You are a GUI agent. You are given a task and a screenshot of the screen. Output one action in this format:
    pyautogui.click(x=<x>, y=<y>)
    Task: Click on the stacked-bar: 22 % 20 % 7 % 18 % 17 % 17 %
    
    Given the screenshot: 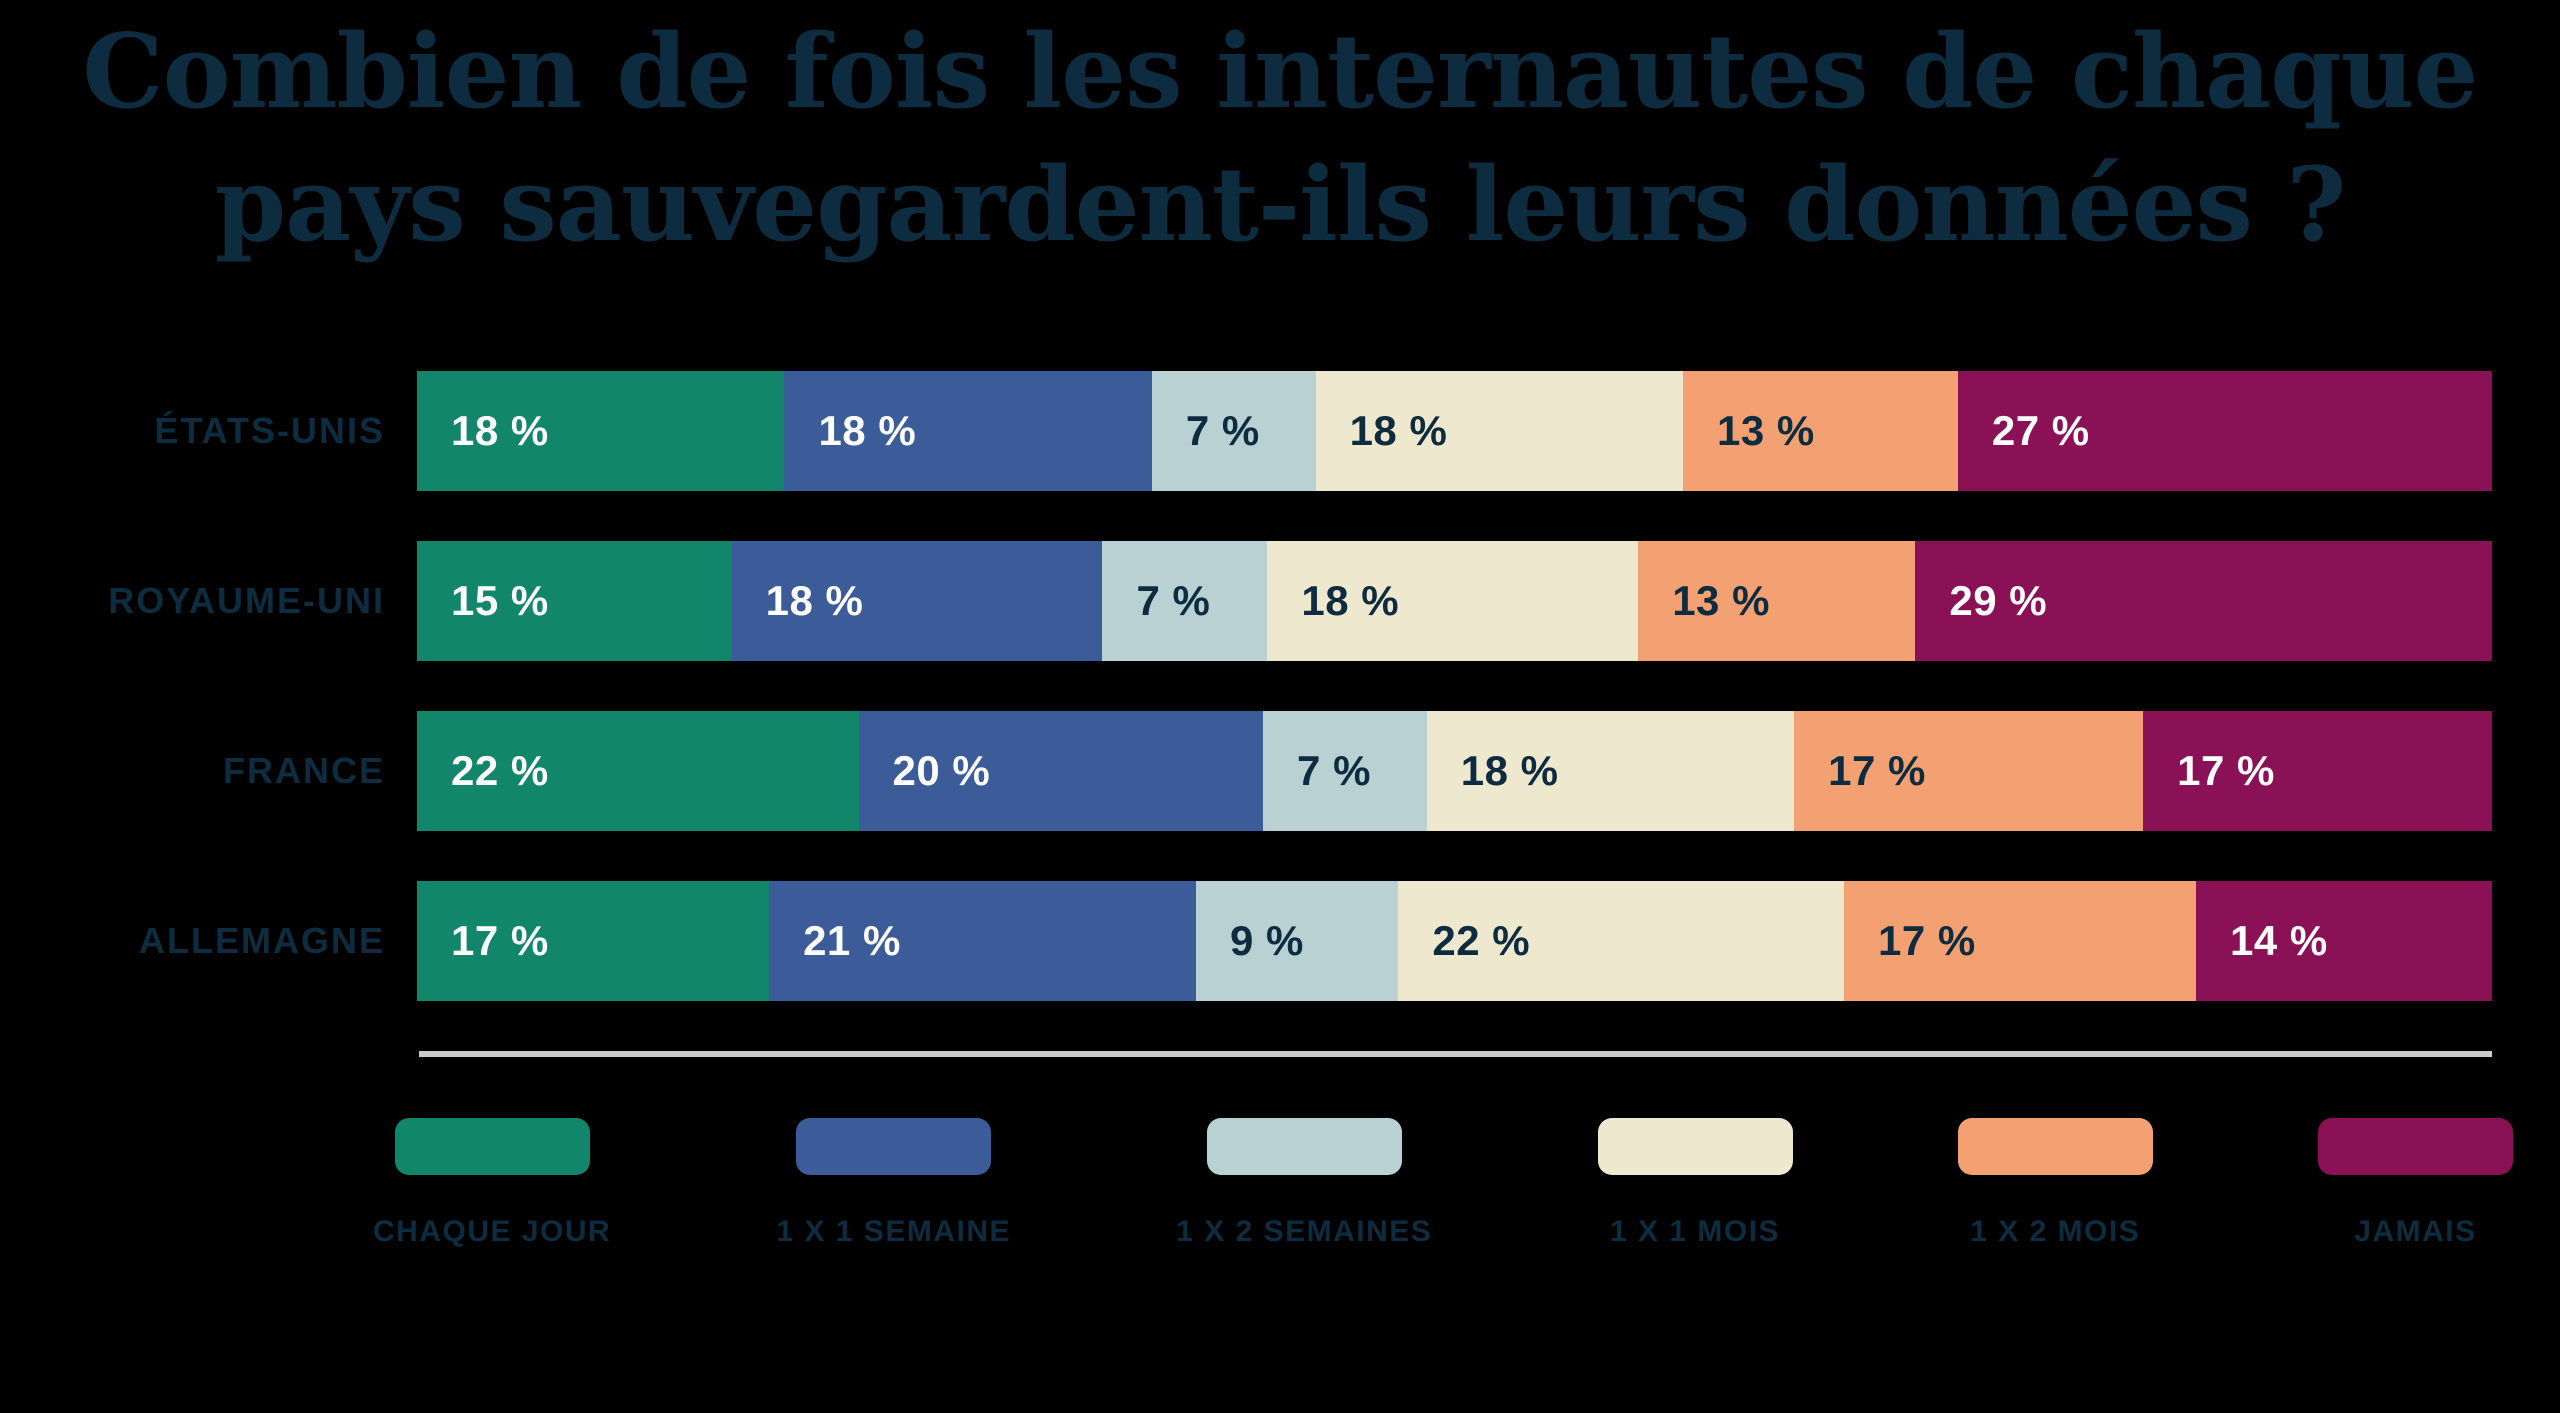 What is the action you would take?
    pyautogui.click(x=1455, y=771)
    